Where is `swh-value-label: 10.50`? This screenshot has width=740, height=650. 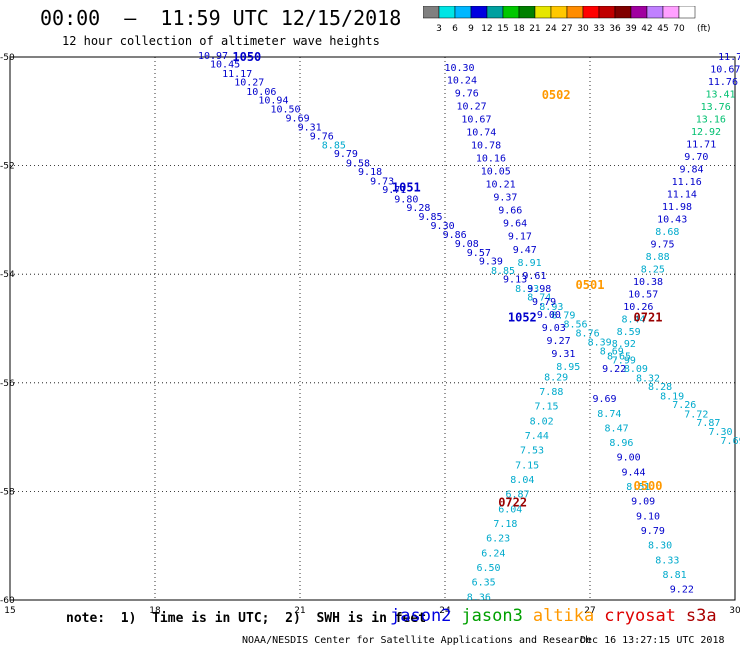 swh-value-label: 10.50 is located at coordinates (285, 110).